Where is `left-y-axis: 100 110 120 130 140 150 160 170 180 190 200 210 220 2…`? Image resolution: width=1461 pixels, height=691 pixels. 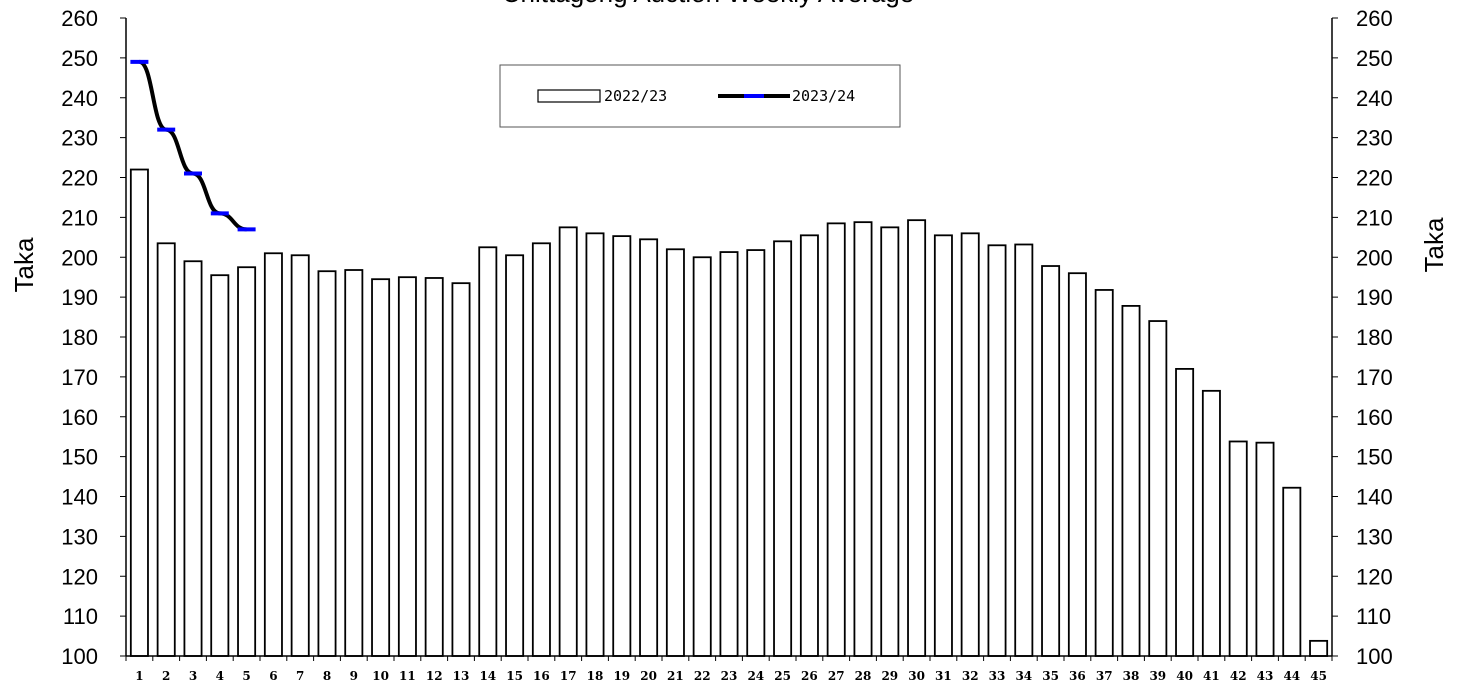 left-y-axis: 100 110 120 130 140 150 160 170 180 190 200 210 220 2… is located at coordinates (93, 337).